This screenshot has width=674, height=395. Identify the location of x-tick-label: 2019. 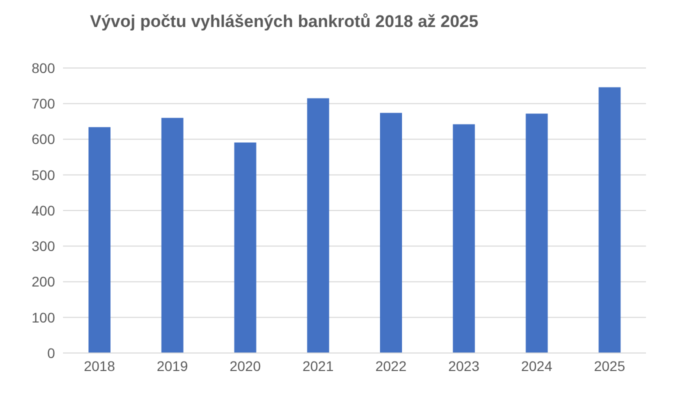
(172, 366).